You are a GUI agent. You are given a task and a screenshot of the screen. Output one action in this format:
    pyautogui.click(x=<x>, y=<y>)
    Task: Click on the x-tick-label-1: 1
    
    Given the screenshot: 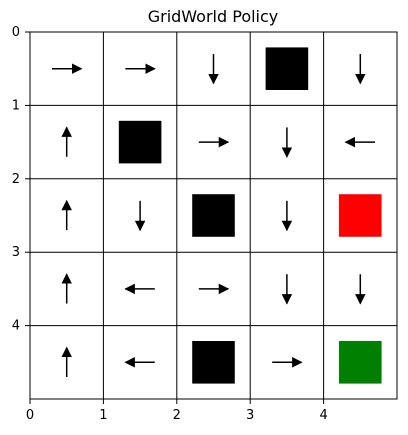 What is the action you would take?
    pyautogui.click(x=103, y=415)
    